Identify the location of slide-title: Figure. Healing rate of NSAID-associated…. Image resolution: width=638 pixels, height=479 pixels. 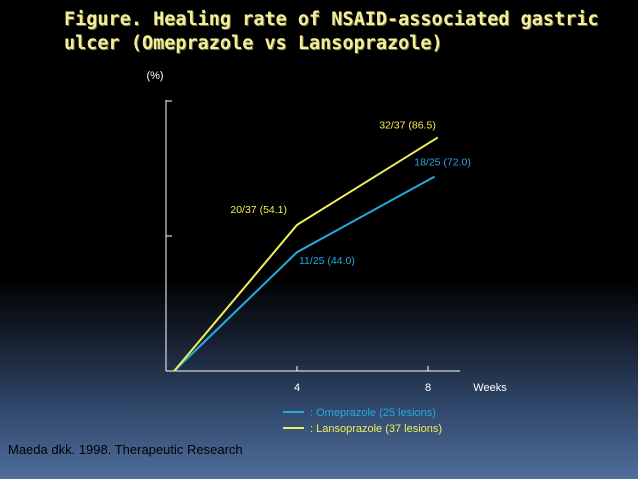
(331, 31).